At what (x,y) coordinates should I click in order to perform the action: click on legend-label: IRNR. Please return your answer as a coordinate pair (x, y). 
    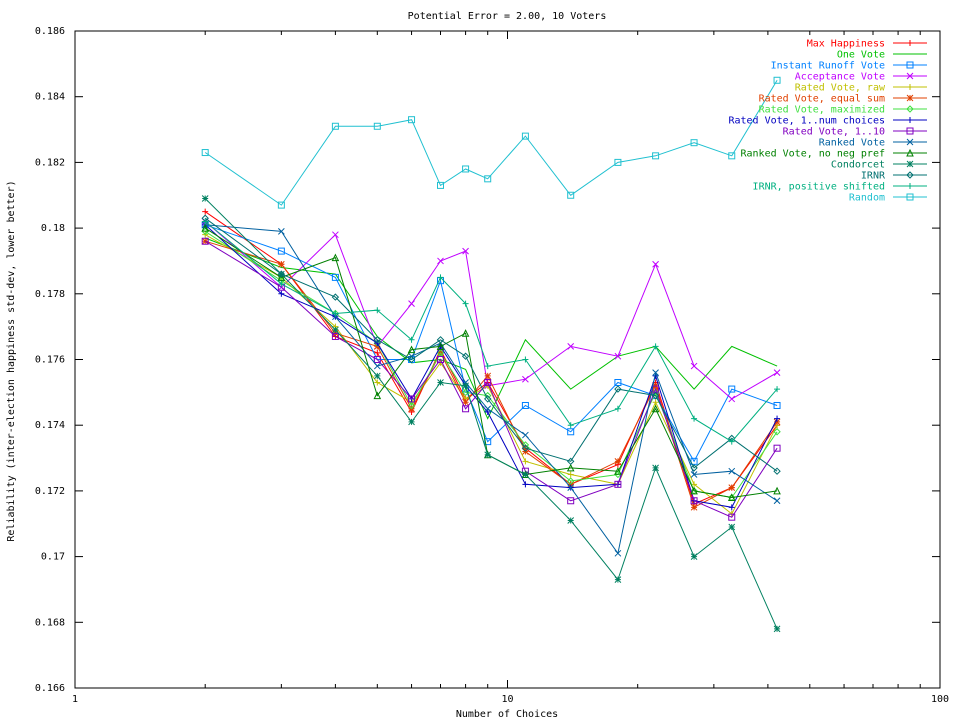
    Looking at the image, I should click on (873, 176).